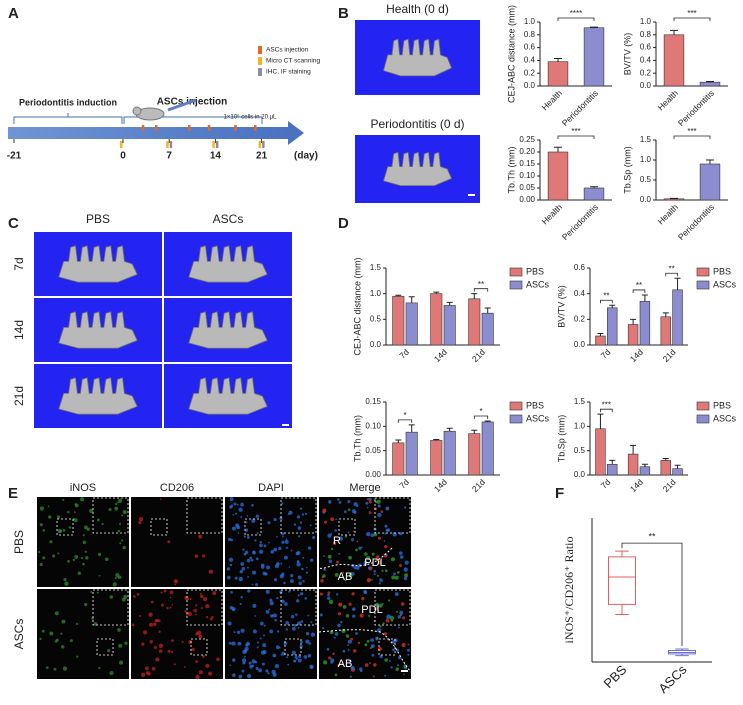  Describe the element at coordinates (722, 405) in the screenshot. I see `legend-label: PBS` at that location.